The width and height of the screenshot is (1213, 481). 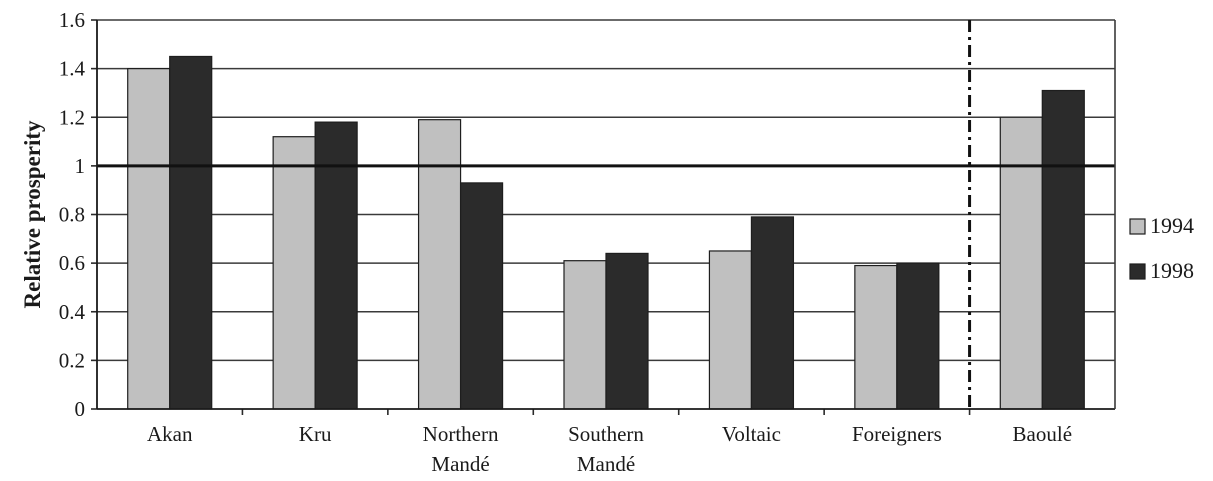 I want to click on legend-swatch-1998, so click(x=1137, y=271).